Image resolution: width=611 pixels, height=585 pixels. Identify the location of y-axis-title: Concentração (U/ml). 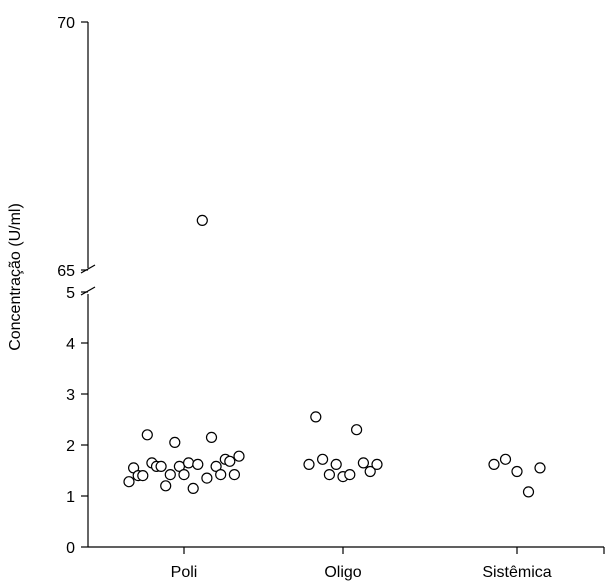
(15, 277).